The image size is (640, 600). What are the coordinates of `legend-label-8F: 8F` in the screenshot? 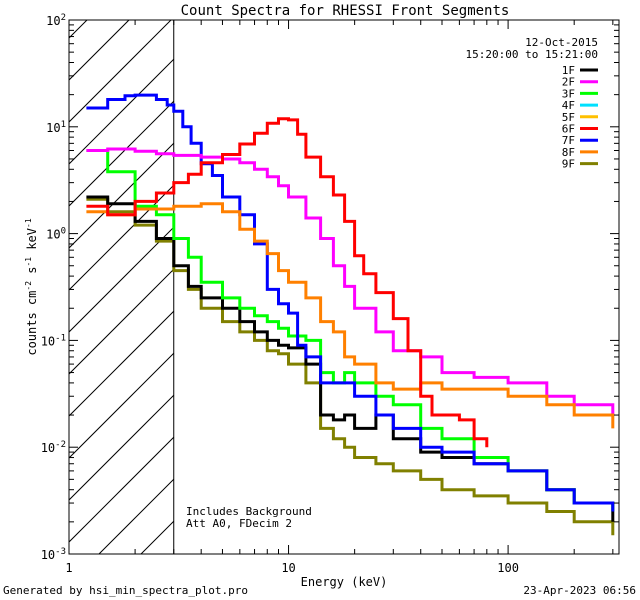 It's located at (568, 152).